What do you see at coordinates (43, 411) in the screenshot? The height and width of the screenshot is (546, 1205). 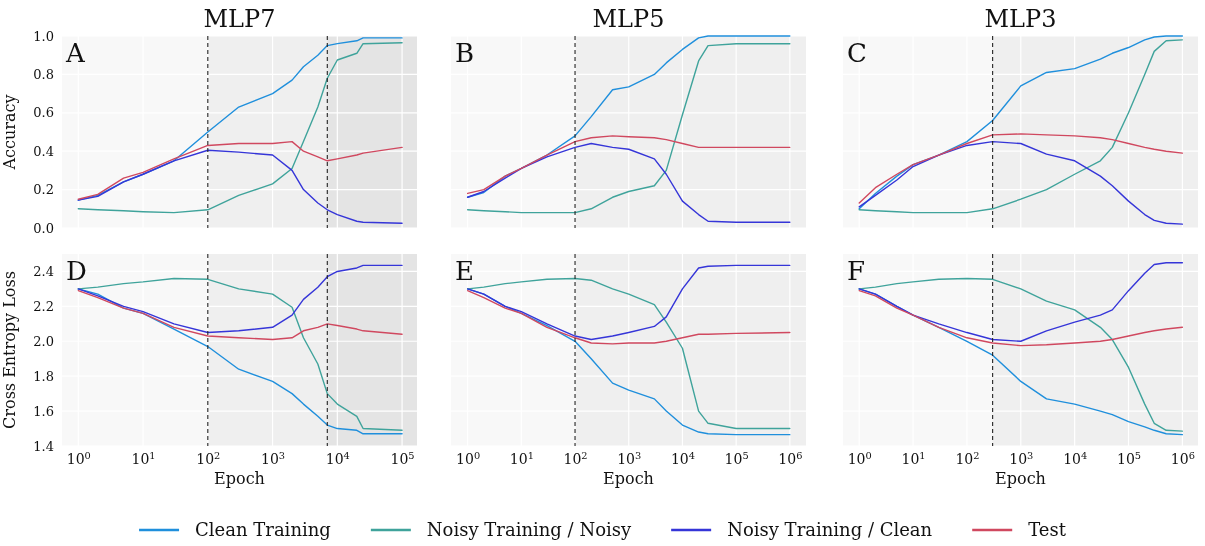 I see `y-tick-label: 1.6` at bounding box center [43, 411].